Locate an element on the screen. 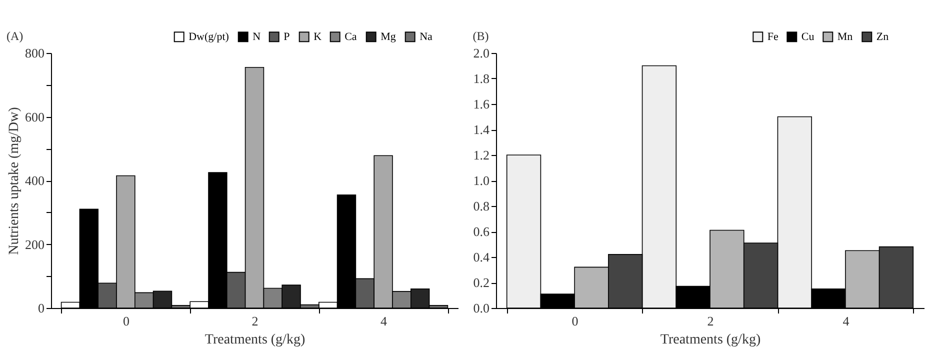 The height and width of the screenshot is (350, 933). chart-title: (A) is located at coordinates (15, 36).